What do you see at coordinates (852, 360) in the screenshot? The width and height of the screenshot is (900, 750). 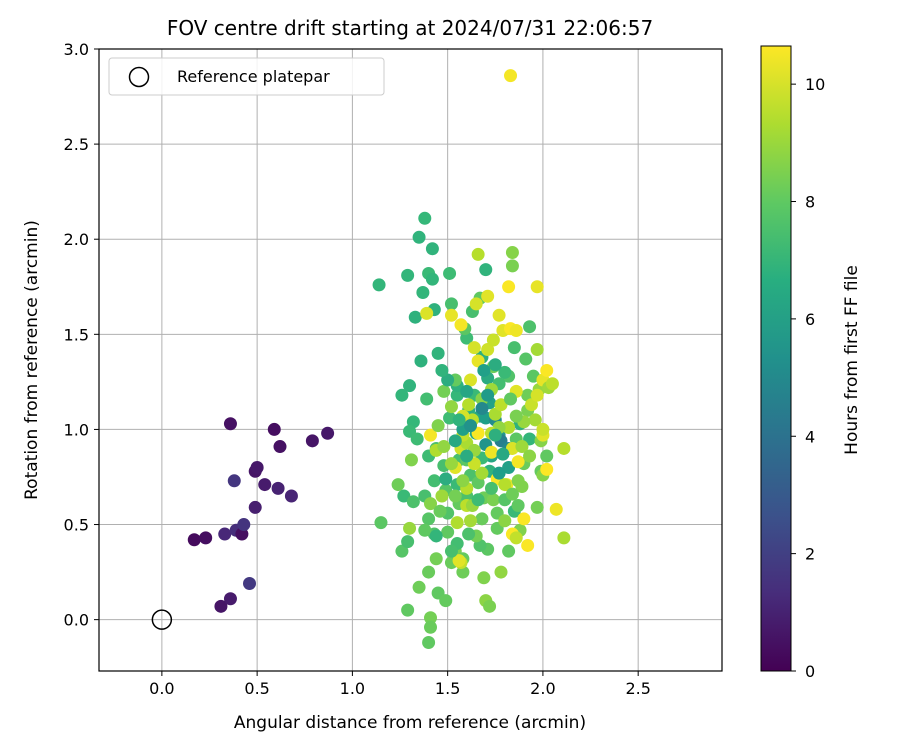 I see `colorbar-title: Hours from first FF file` at bounding box center [852, 360].